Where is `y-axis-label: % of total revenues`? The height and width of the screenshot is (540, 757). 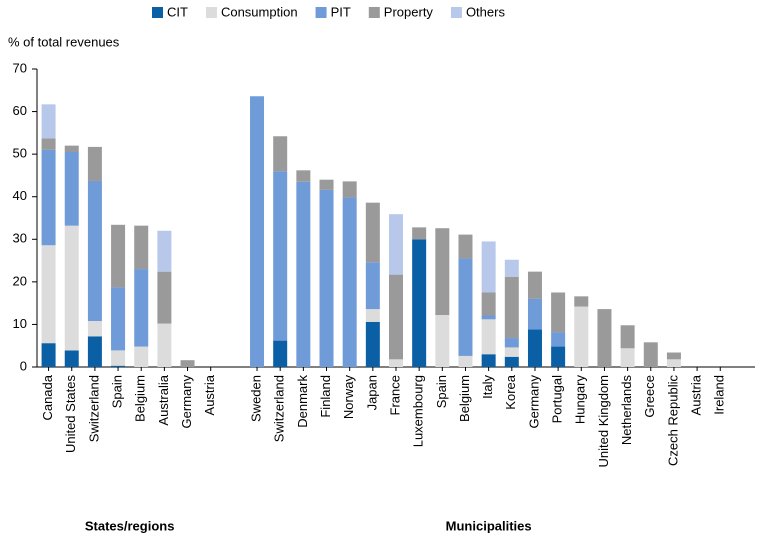 y-axis-label: % of total revenues is located at coordinates (64, 41).